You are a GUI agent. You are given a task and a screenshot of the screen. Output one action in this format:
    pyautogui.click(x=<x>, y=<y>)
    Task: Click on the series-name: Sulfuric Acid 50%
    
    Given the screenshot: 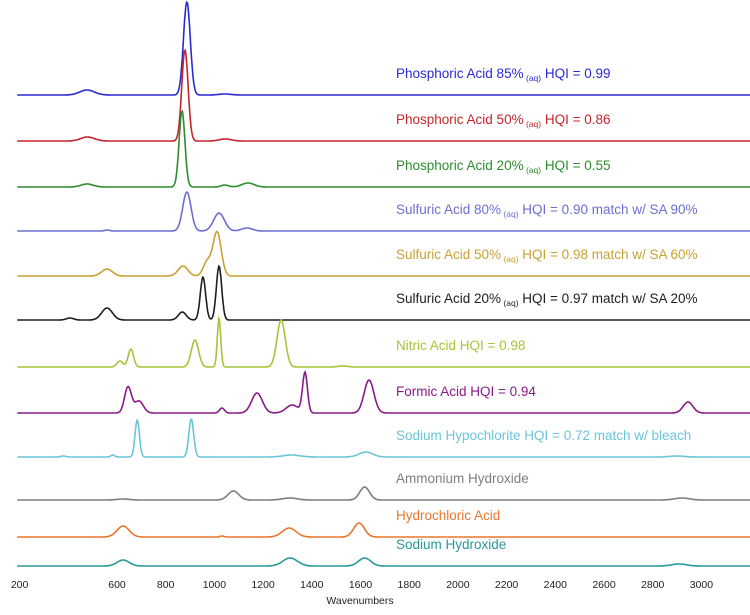 What is the action you would take?
    pyautogui.click(x=448, y=254)
    